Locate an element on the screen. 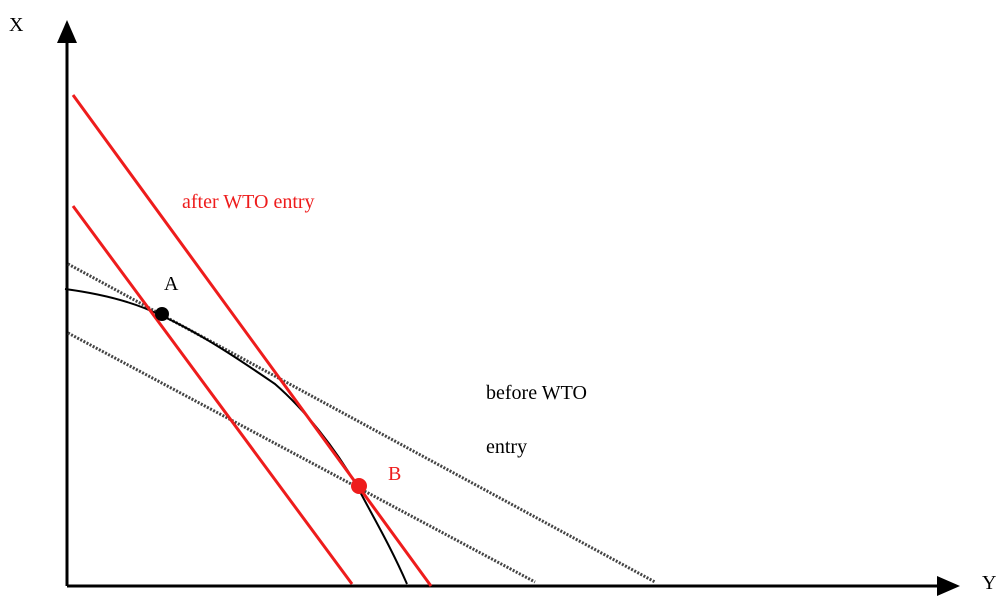 The width and height of the screenshot is (1000, 596). vertical-axis-arrowhead is located at coordinates (67, 31).